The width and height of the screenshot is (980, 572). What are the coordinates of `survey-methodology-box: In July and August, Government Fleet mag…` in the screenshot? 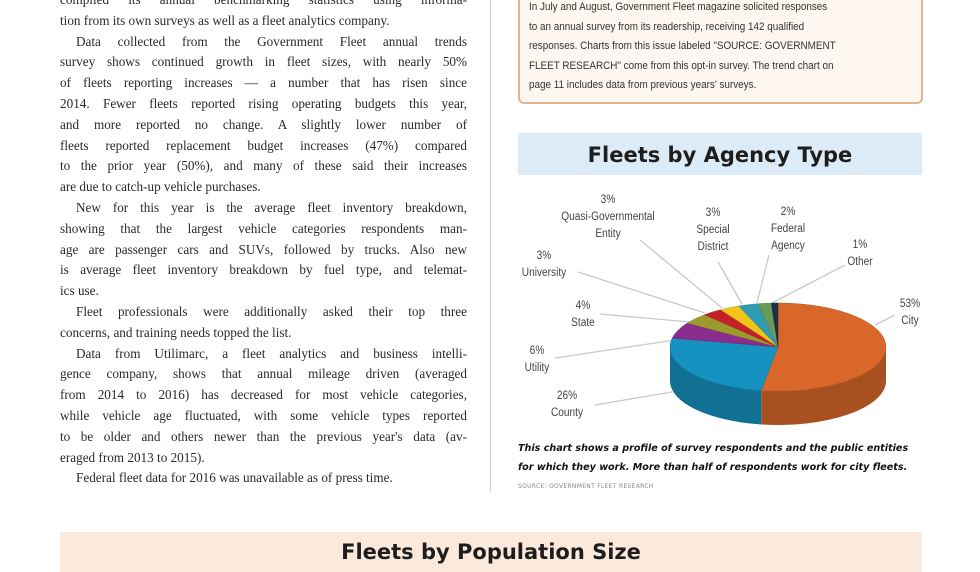 It's located at (720, 52).